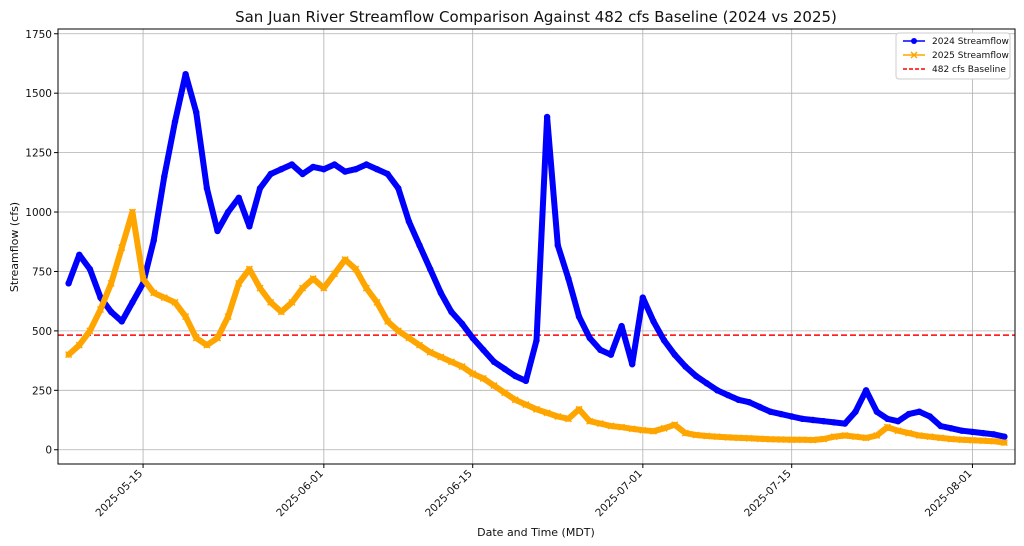 The image size is (1024, 546). I want to click on x-tick-label: 2025-05-15, so click(120, 494).